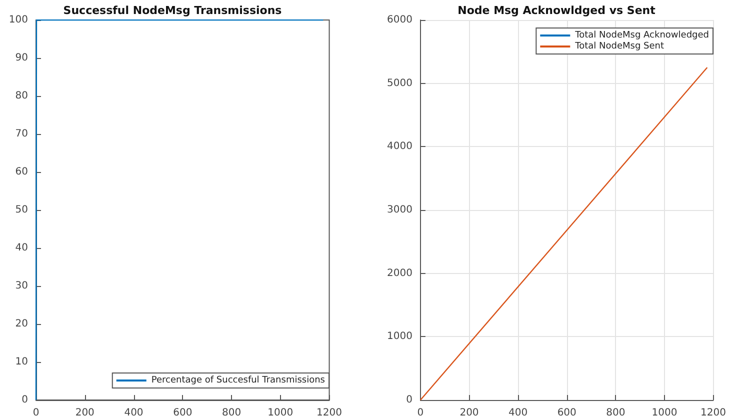  Describe the element at coordinates (18, 20) in the screenshot. I see `y-tick-label: 100` at that location.